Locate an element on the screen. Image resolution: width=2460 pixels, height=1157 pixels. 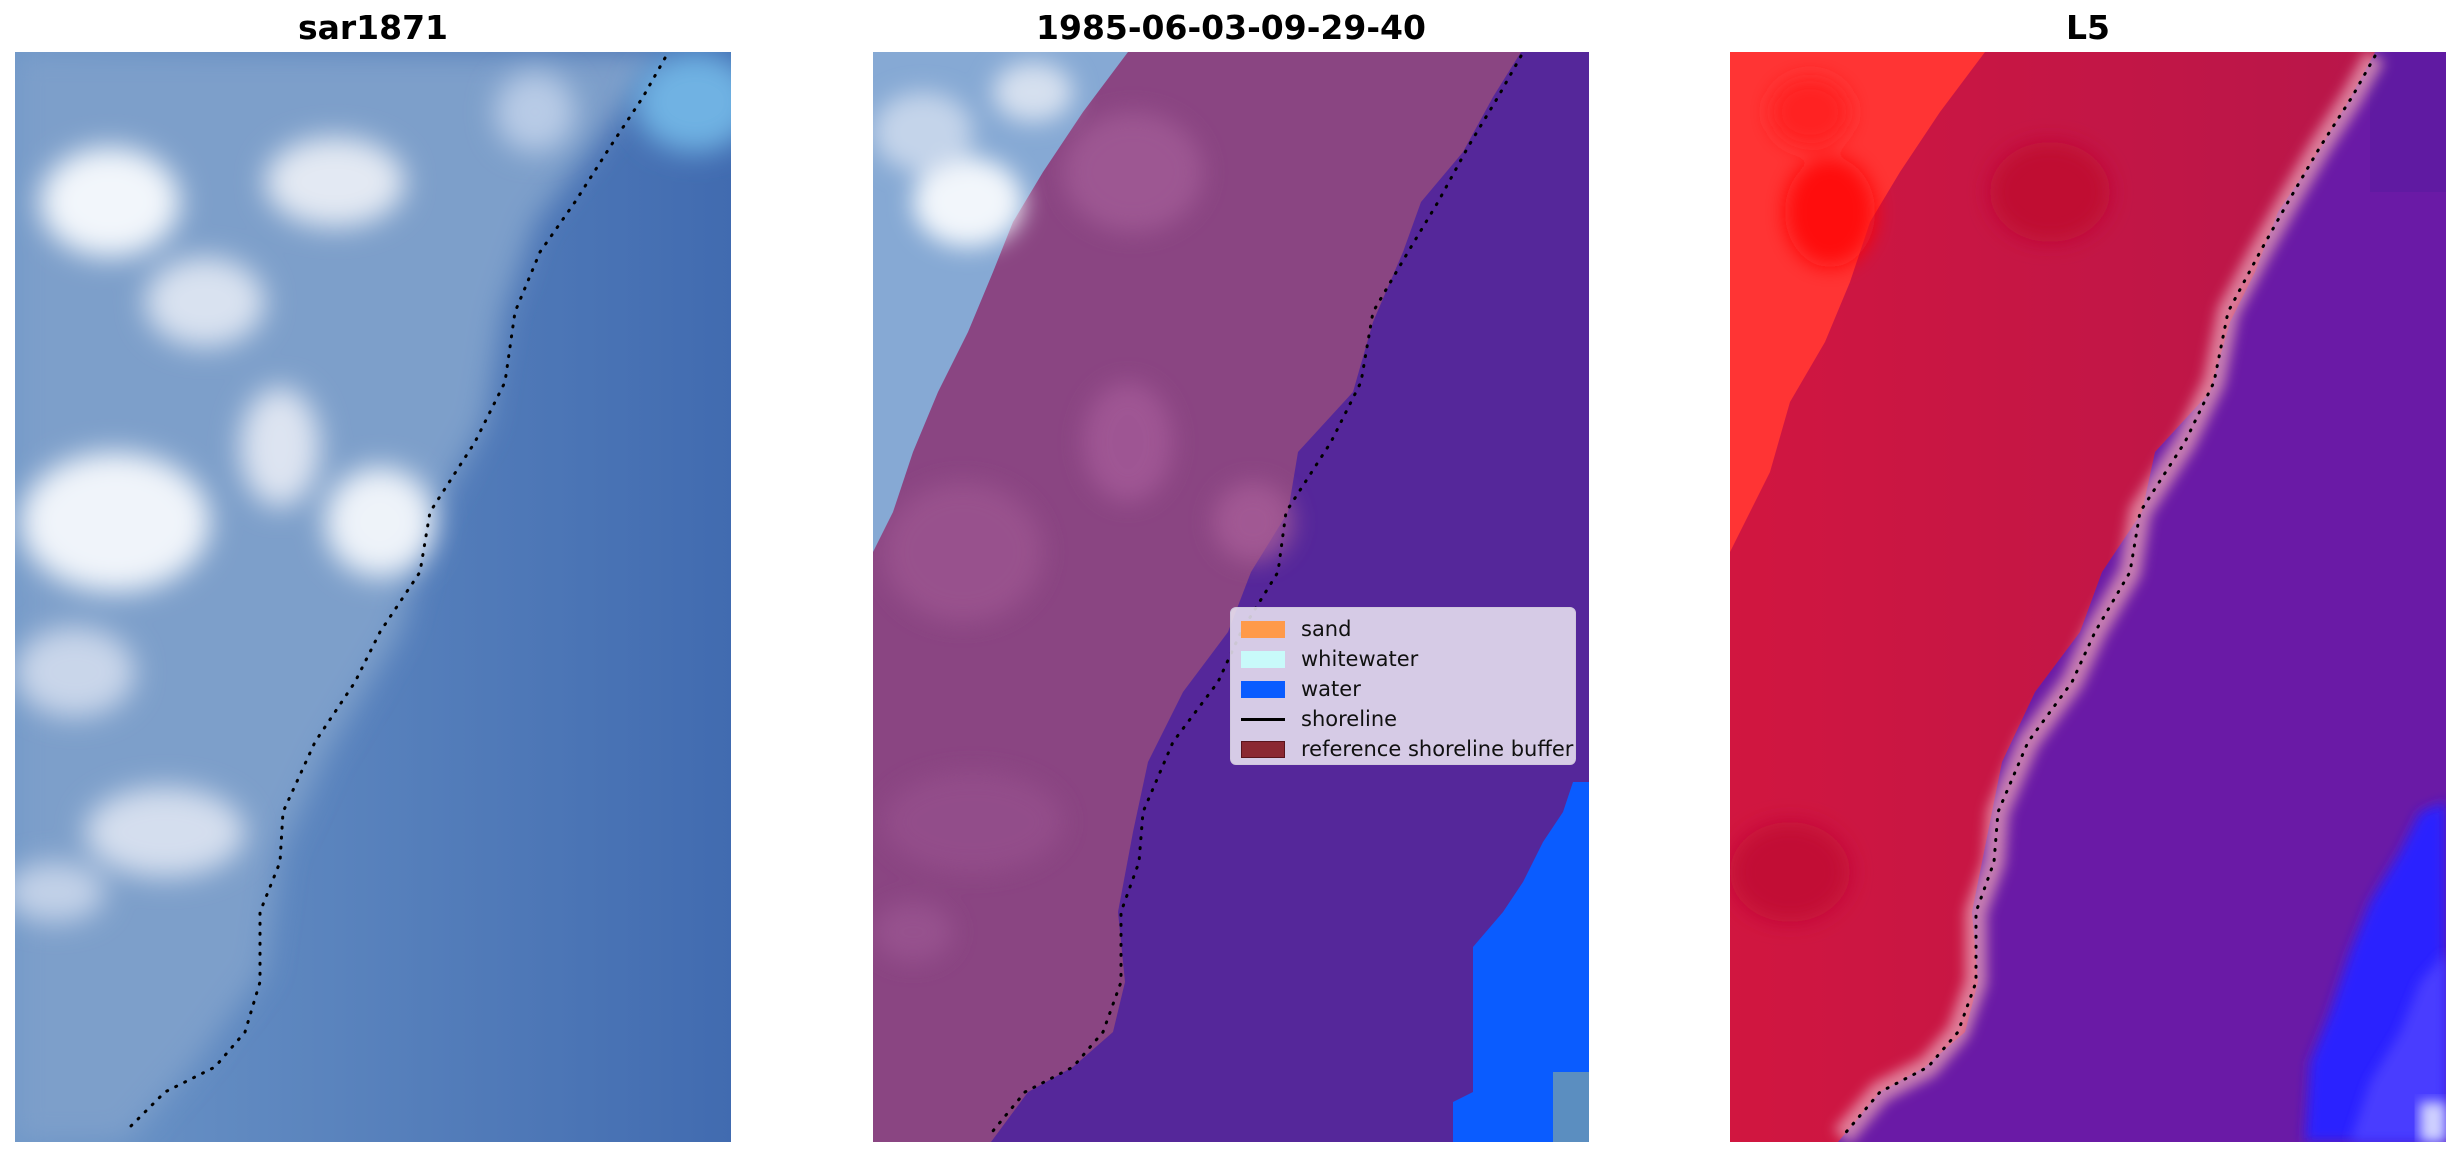
whitewater-swatch is located at coordinates (1263, 659).